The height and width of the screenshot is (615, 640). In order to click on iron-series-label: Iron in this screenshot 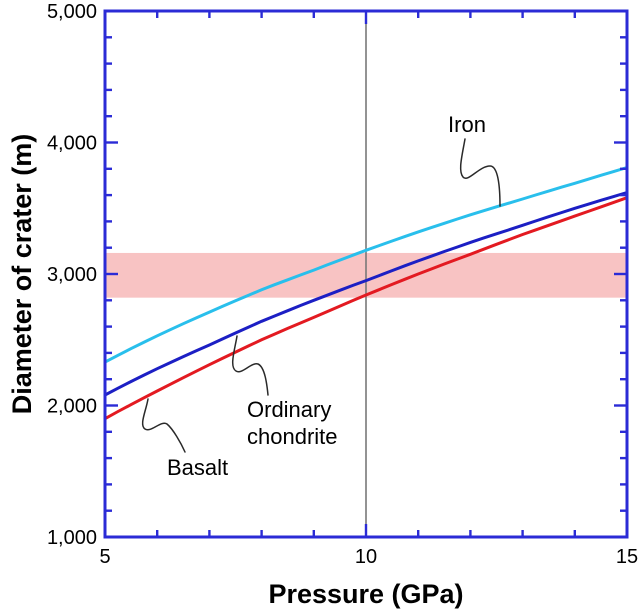, I will do `click(467, 124)`.